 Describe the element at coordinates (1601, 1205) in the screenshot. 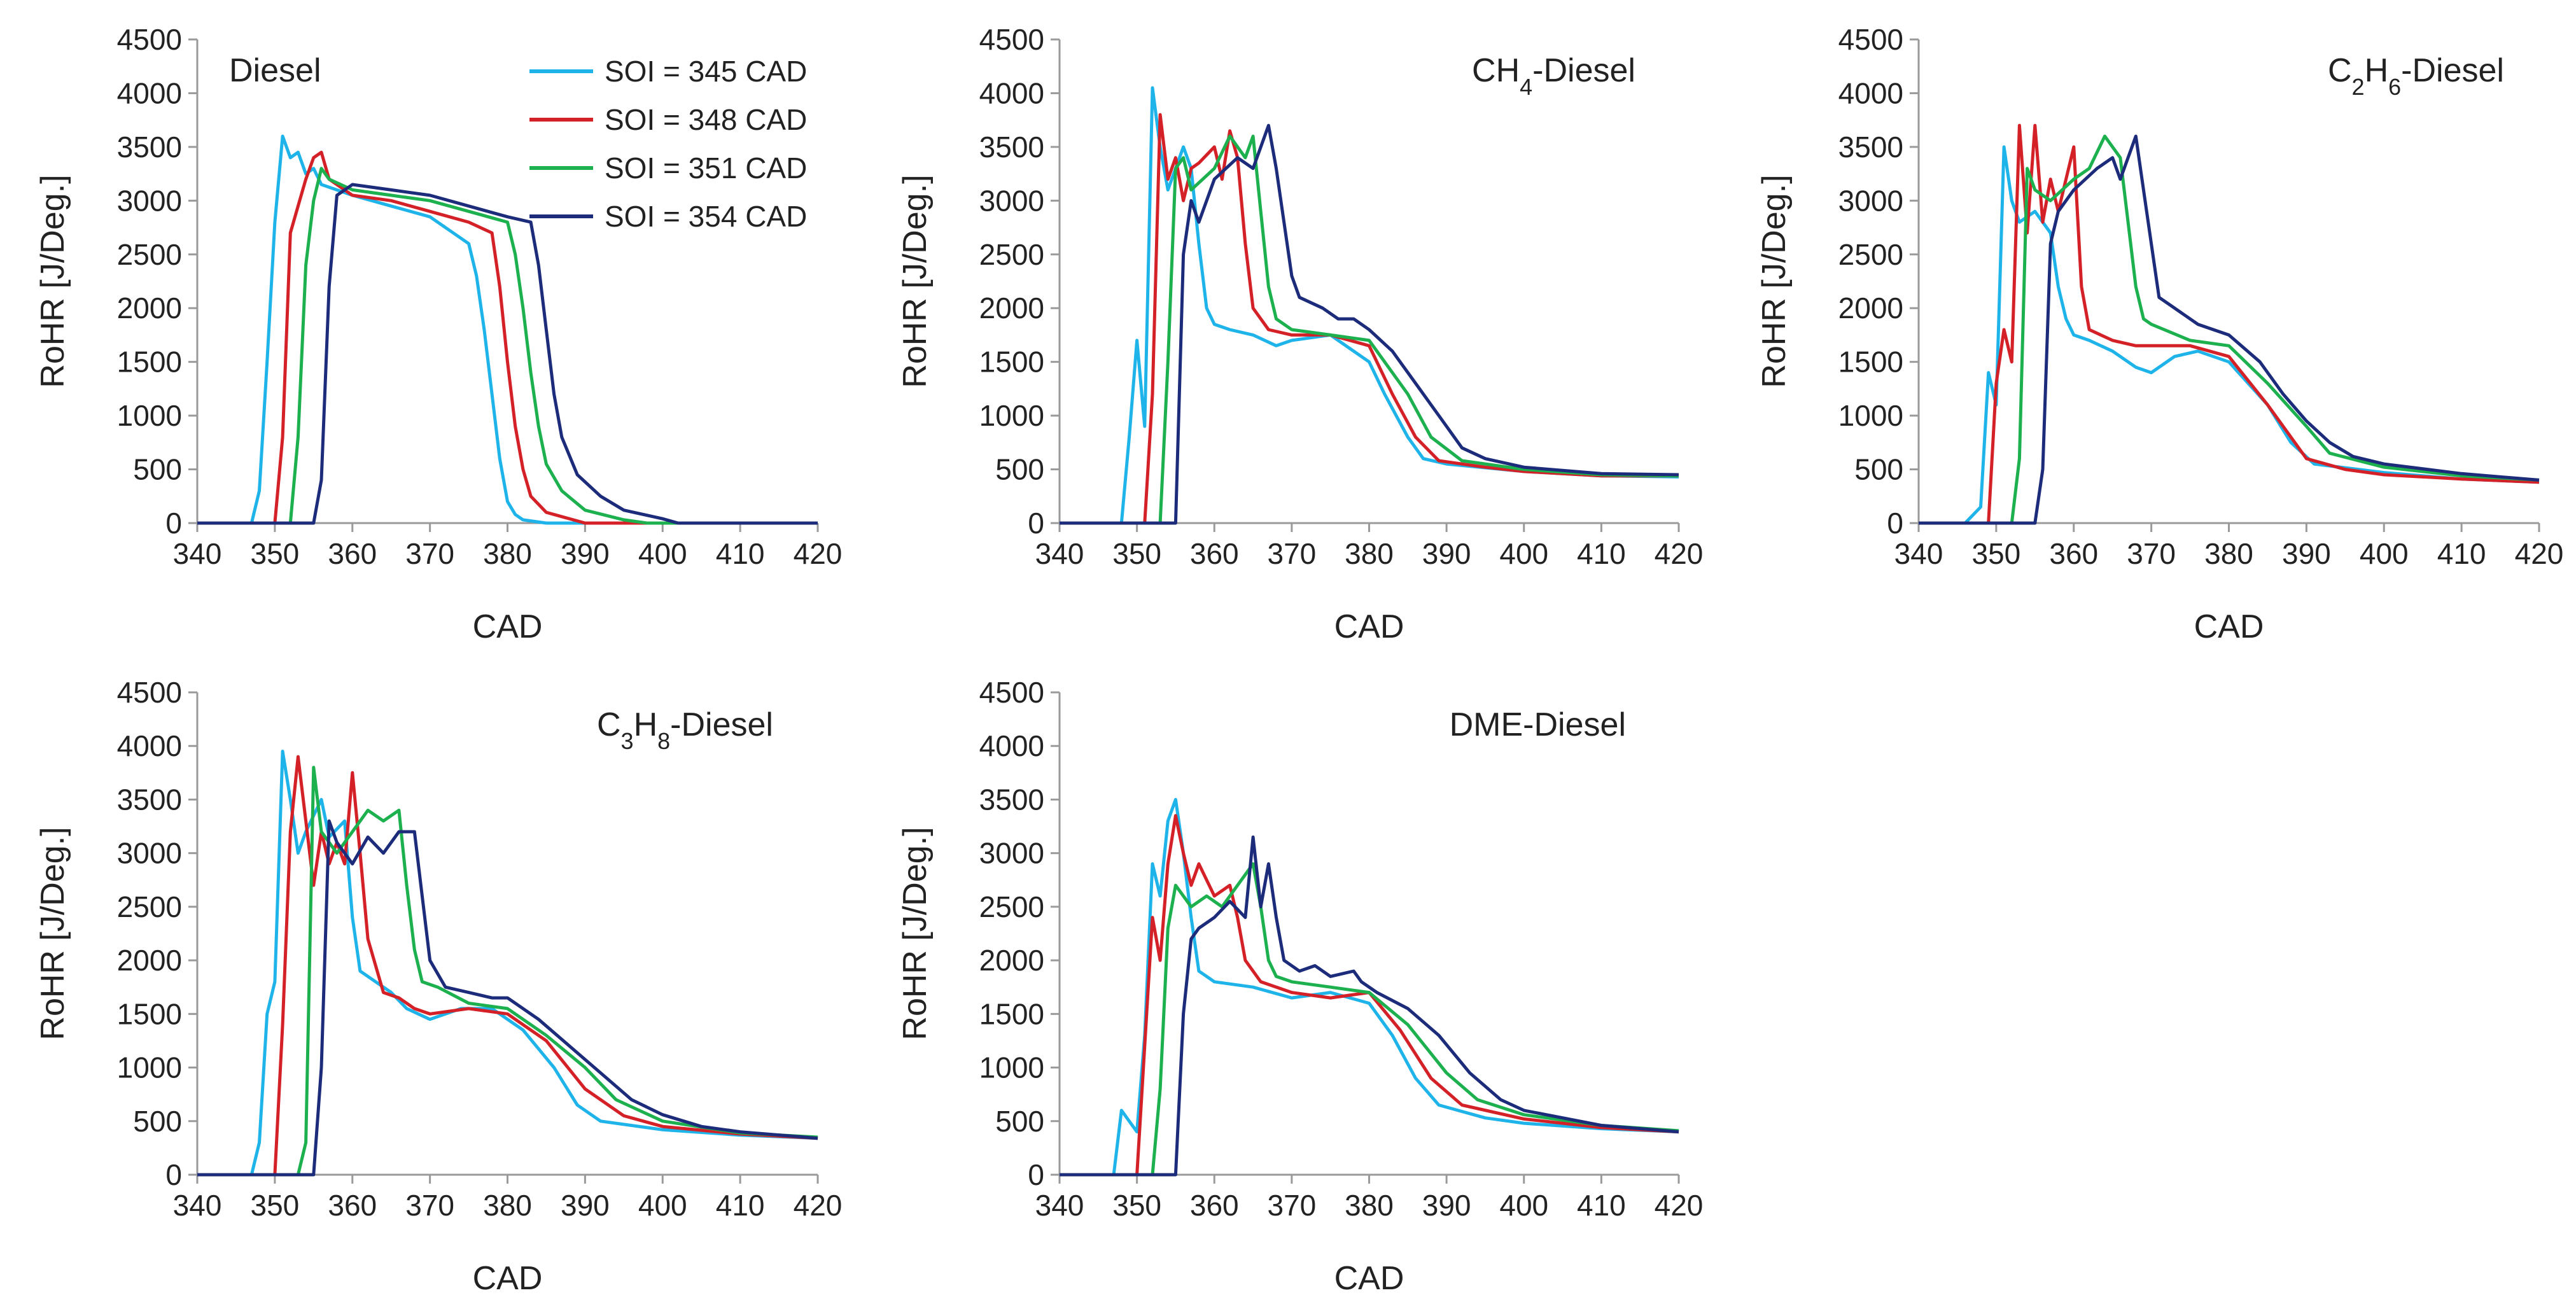

I see `x-tick-label: 410` at that location.